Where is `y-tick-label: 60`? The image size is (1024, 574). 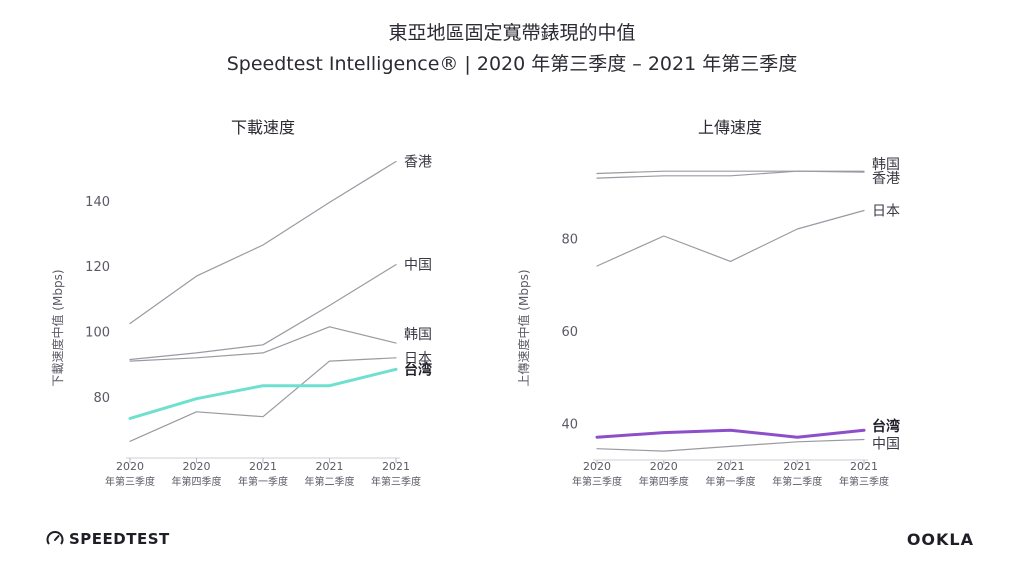
y-tick-label: 60 is located at coordinates (569, 332).